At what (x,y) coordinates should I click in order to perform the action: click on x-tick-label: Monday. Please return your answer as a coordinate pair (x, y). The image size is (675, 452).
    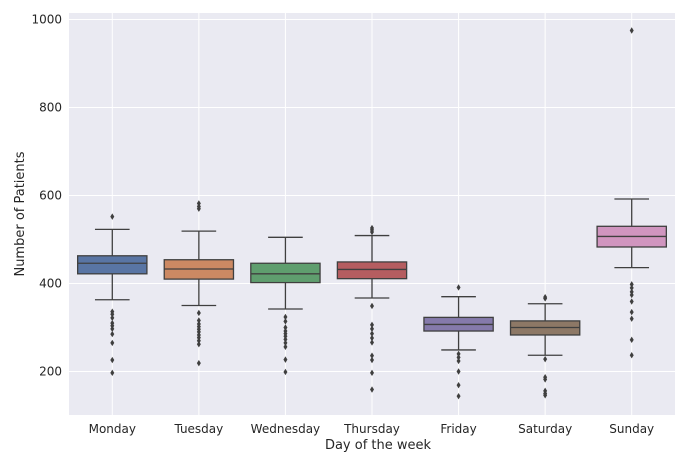
    Looking at the image, I should click on (112, 429).